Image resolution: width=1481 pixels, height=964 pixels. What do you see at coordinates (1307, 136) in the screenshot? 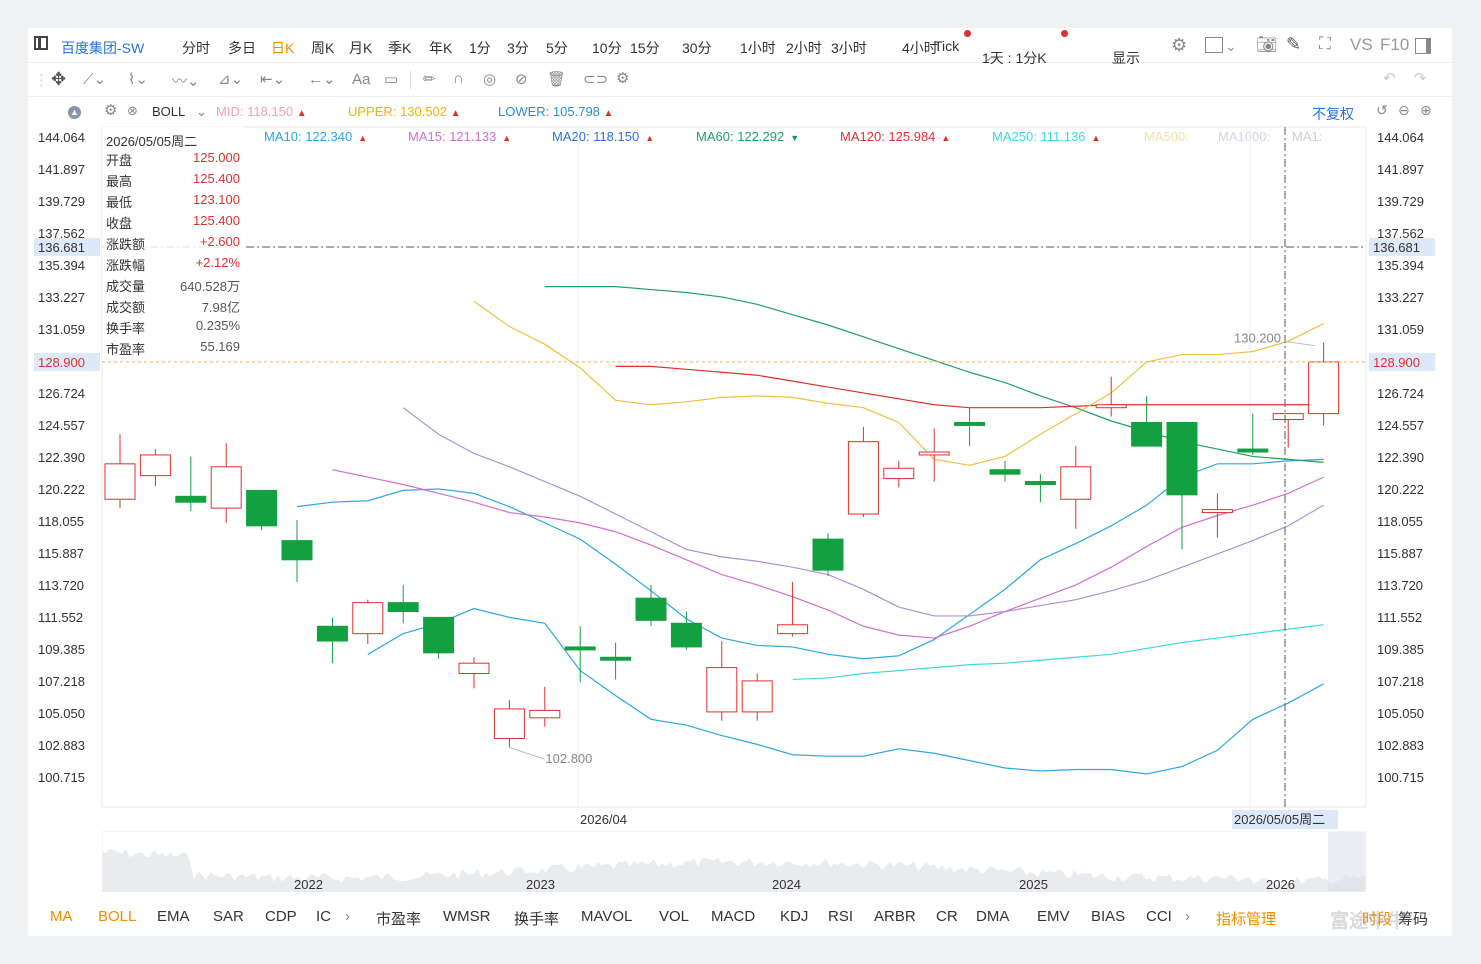
I see `ma-legend-item-8: MA1:` at bounding box center [1307, 136].